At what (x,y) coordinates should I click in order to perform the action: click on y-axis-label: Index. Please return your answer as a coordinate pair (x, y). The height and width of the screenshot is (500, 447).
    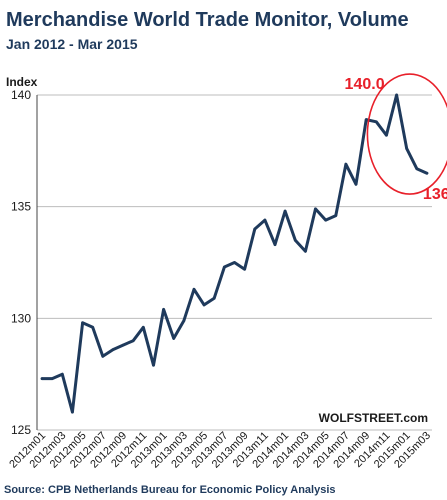
    Looking at the image, I should click on (22, 82).